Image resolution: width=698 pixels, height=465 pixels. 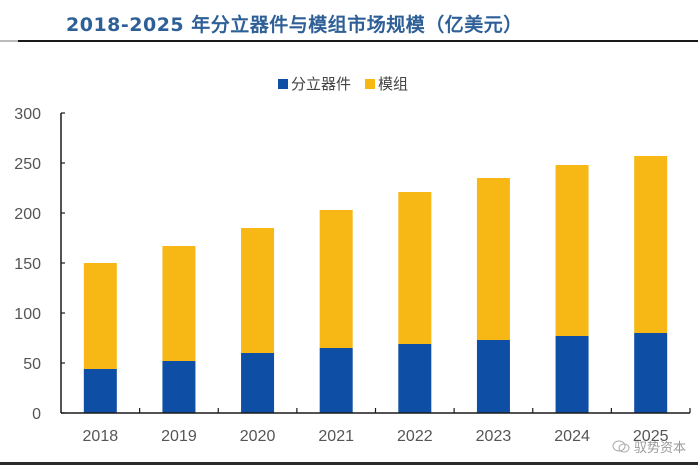 What do you see at coordinates (27, 164) in the screenshot?
I see `y-tick-label-250: 250` at bounding box center [27, 164].